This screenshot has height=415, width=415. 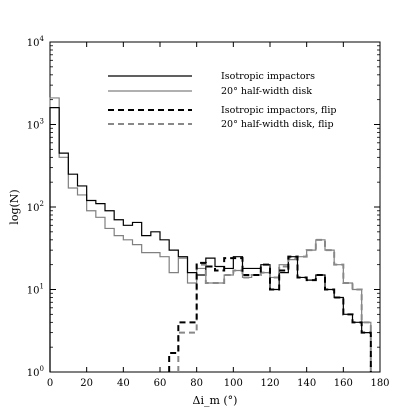 What do you see at coordinates (379, 383) in the screenshot?
I see `x-tick-label: 180` at bounding box center [379, 383].